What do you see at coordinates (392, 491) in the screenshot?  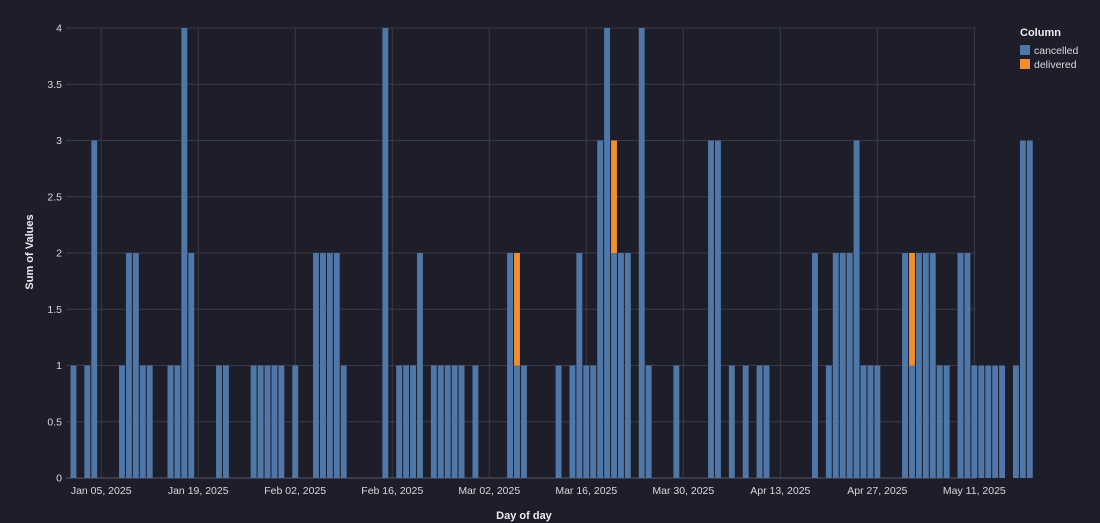 I see `x-tick-label: Feb 16, 2025` at bounding box center [392, 491].